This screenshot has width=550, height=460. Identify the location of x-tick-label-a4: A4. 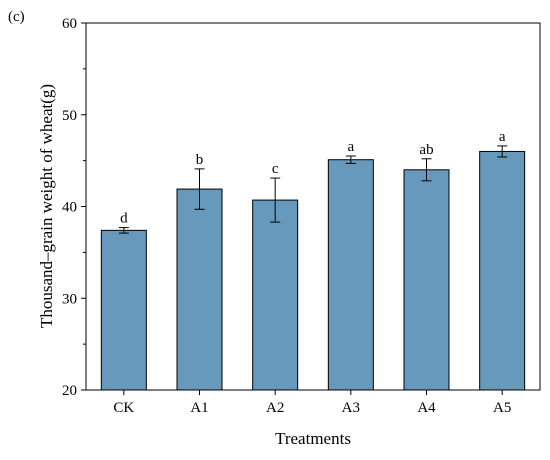
(426, 408).